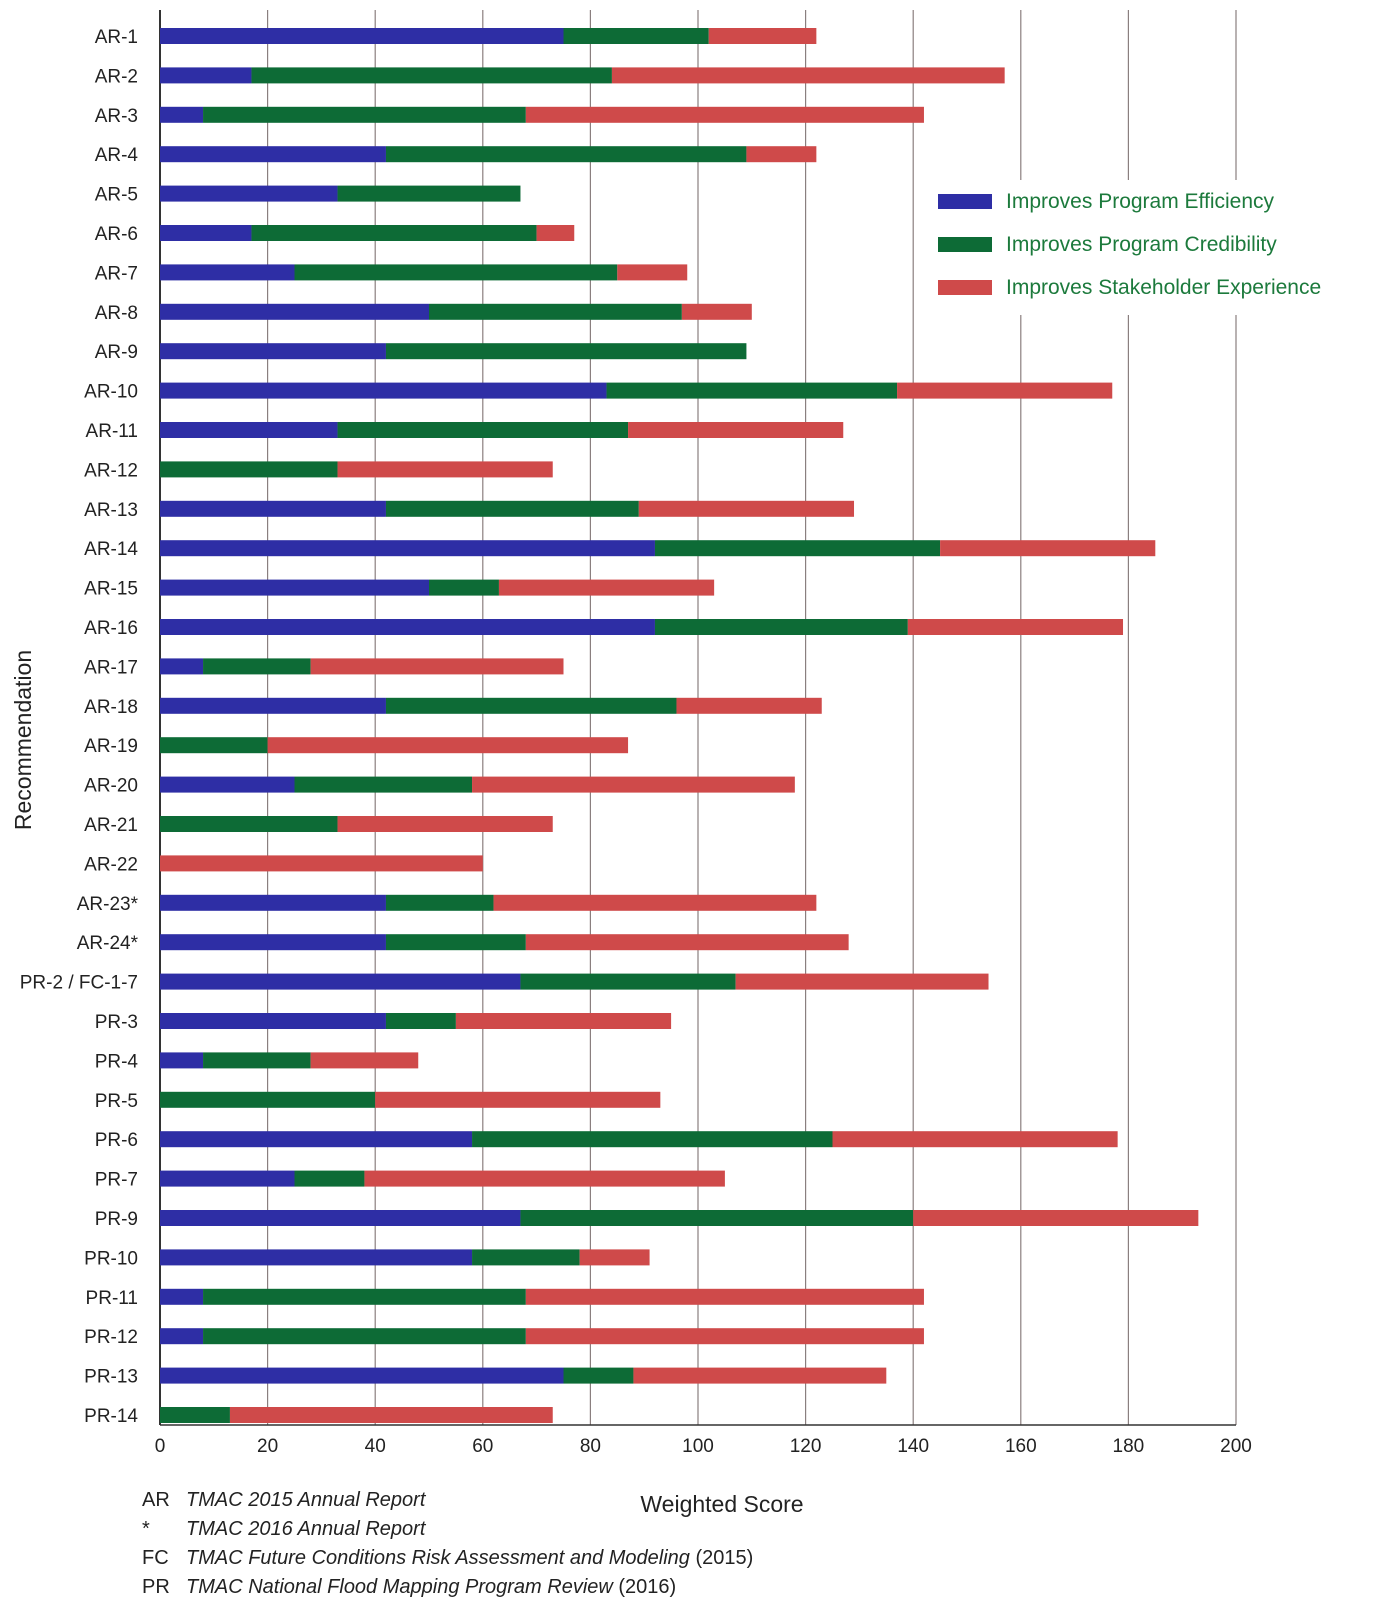  I want to click on category-label: AR-4, so click(117, 155).